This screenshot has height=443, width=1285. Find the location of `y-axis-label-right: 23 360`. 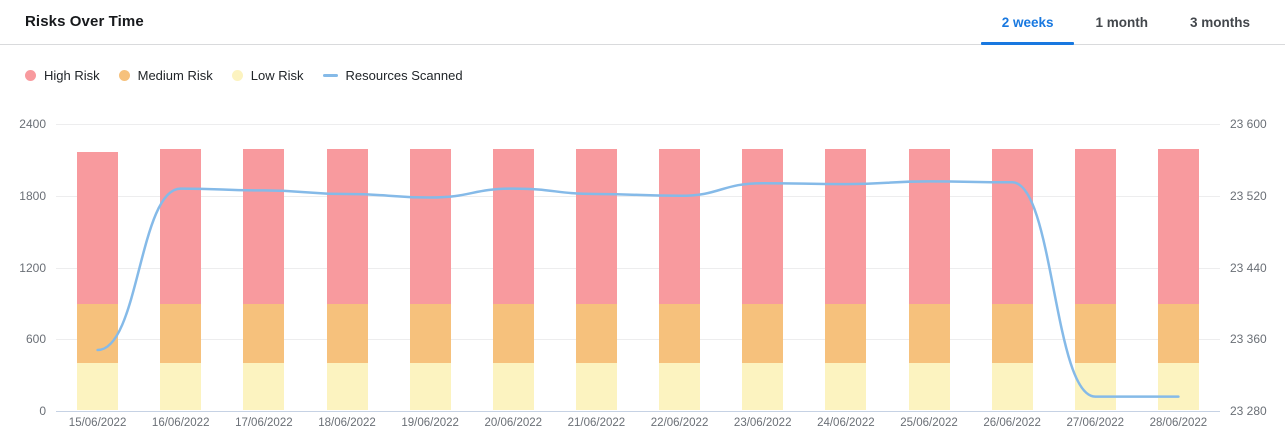

y-axis-label-right: 23 360 is located at coordinates (1248, 339).